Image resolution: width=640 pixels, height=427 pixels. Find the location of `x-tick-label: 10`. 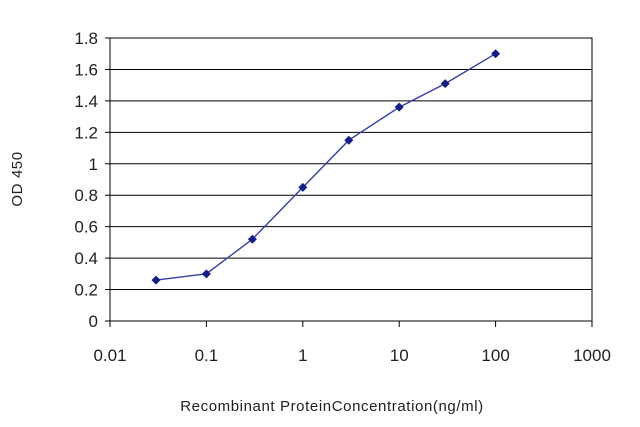

x-tick-label: 10 is located at coordinates (399, 355).